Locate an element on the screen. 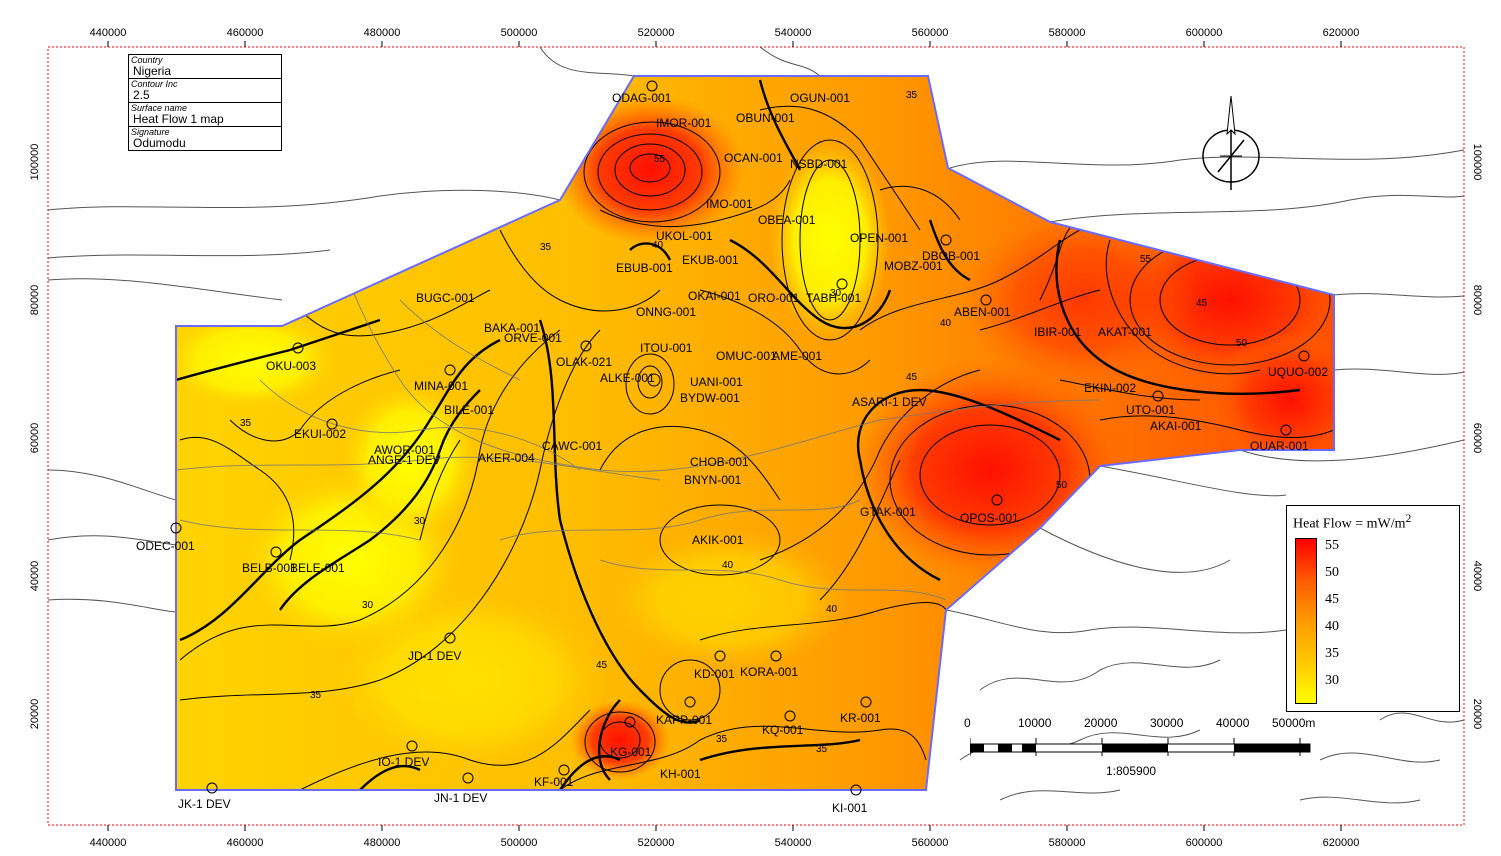 This screenshot has height=856, width=1501. well-label: AKER-004 is located at coordinates (506, 458).